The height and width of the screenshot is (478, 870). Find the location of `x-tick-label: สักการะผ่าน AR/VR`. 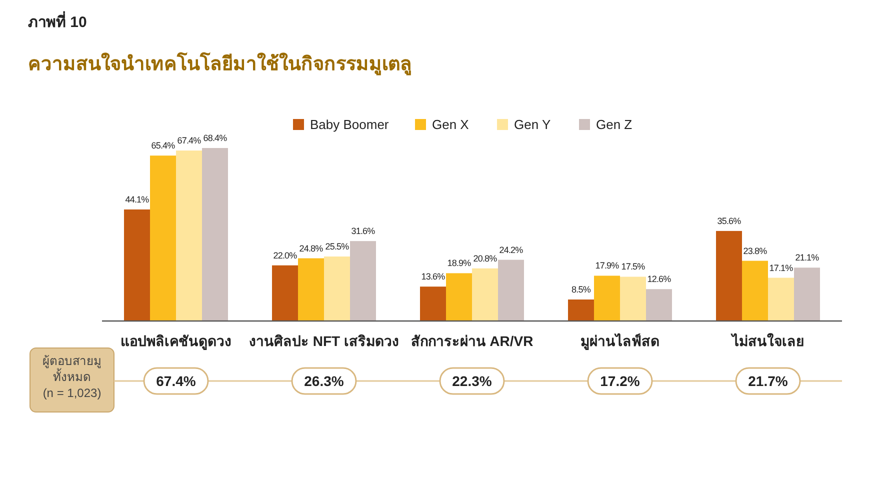

x-tick-label: สักการะผ่าน AR/VR is located at coordinates (472, 341).